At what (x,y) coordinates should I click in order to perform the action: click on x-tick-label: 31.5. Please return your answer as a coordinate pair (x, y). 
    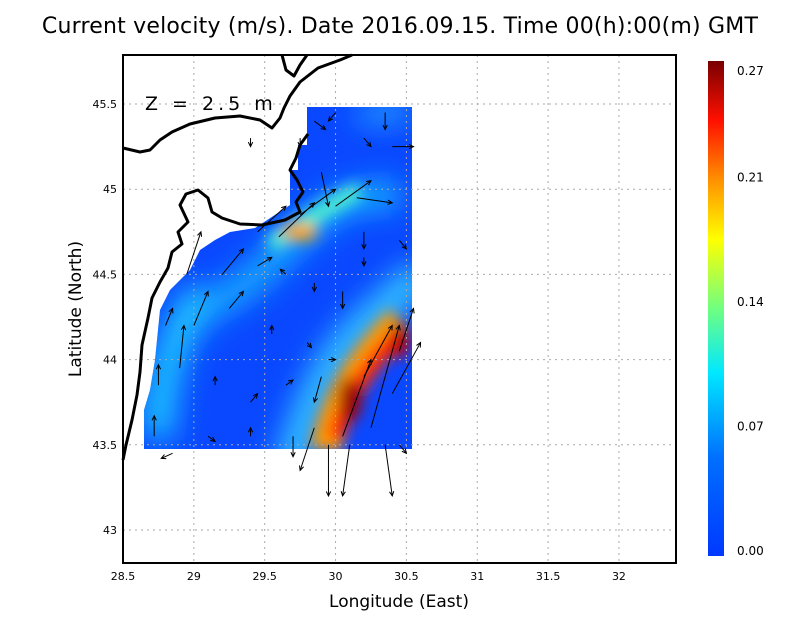
    Looking at the image, I should click on (548, 576).